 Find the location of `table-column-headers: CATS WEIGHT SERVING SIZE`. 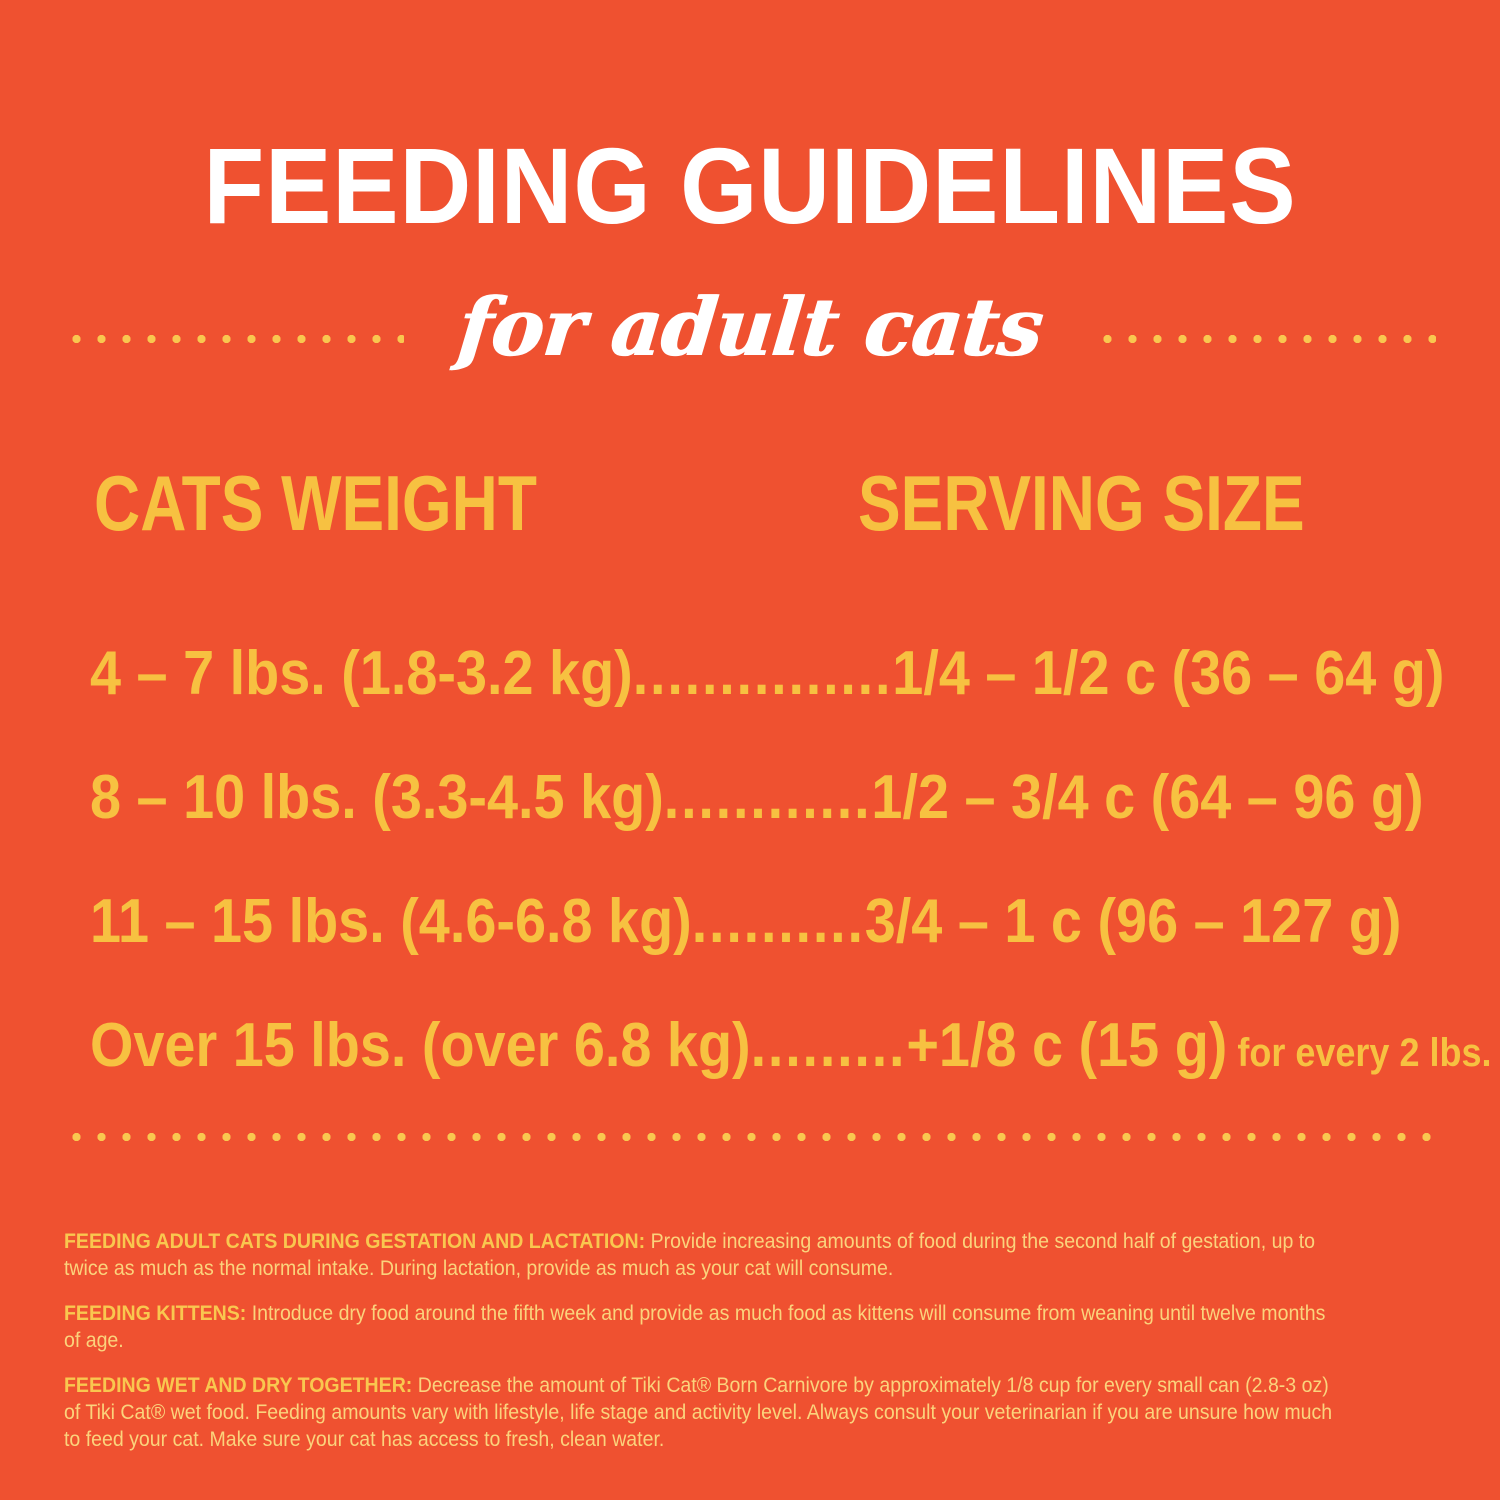

table-column-headers: CATS WEIGHT SERVING SIZE is located at coordinates (765, 503).